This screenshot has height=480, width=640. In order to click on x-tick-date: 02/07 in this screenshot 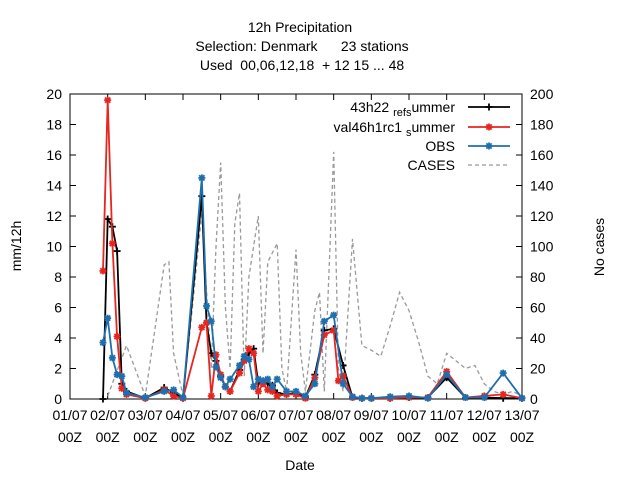, I will do `click(107, 415)`.